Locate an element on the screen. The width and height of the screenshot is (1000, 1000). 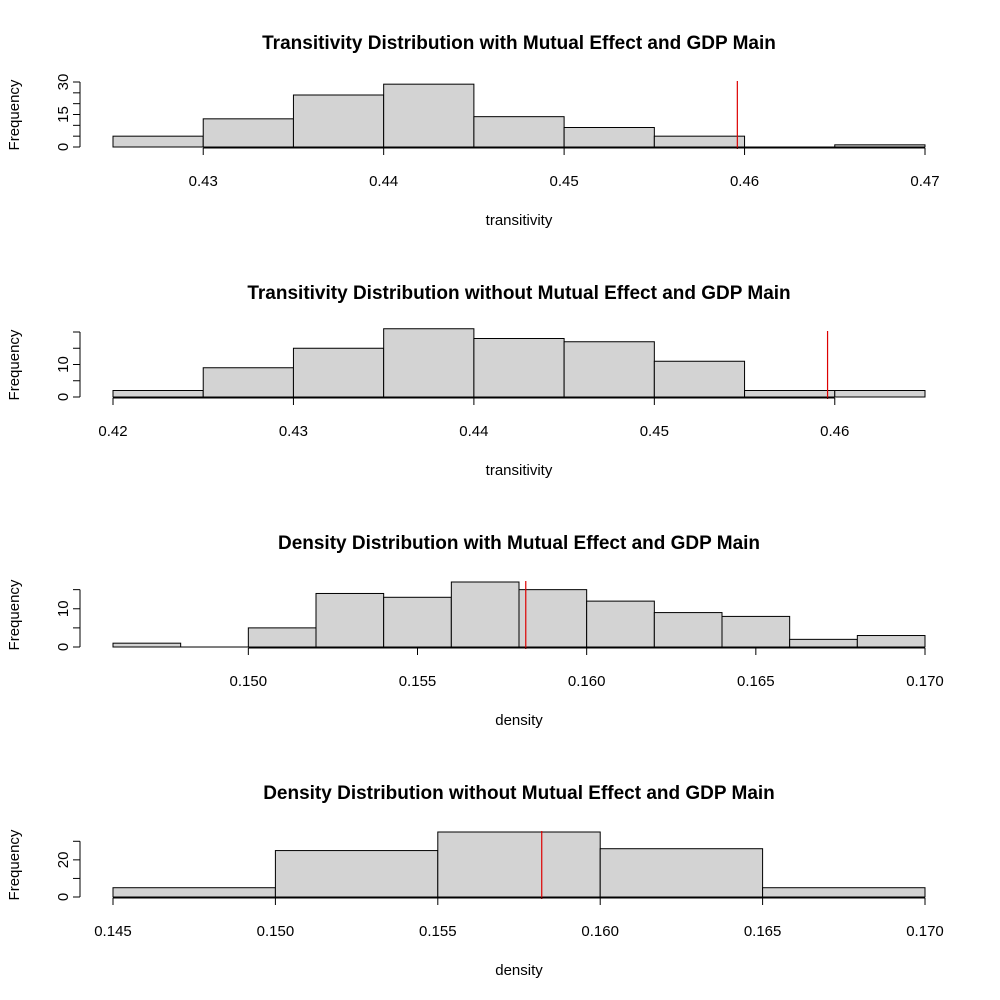
panel-1-x-tick-label-5: 0.47 is located at coordinates (924, 181).